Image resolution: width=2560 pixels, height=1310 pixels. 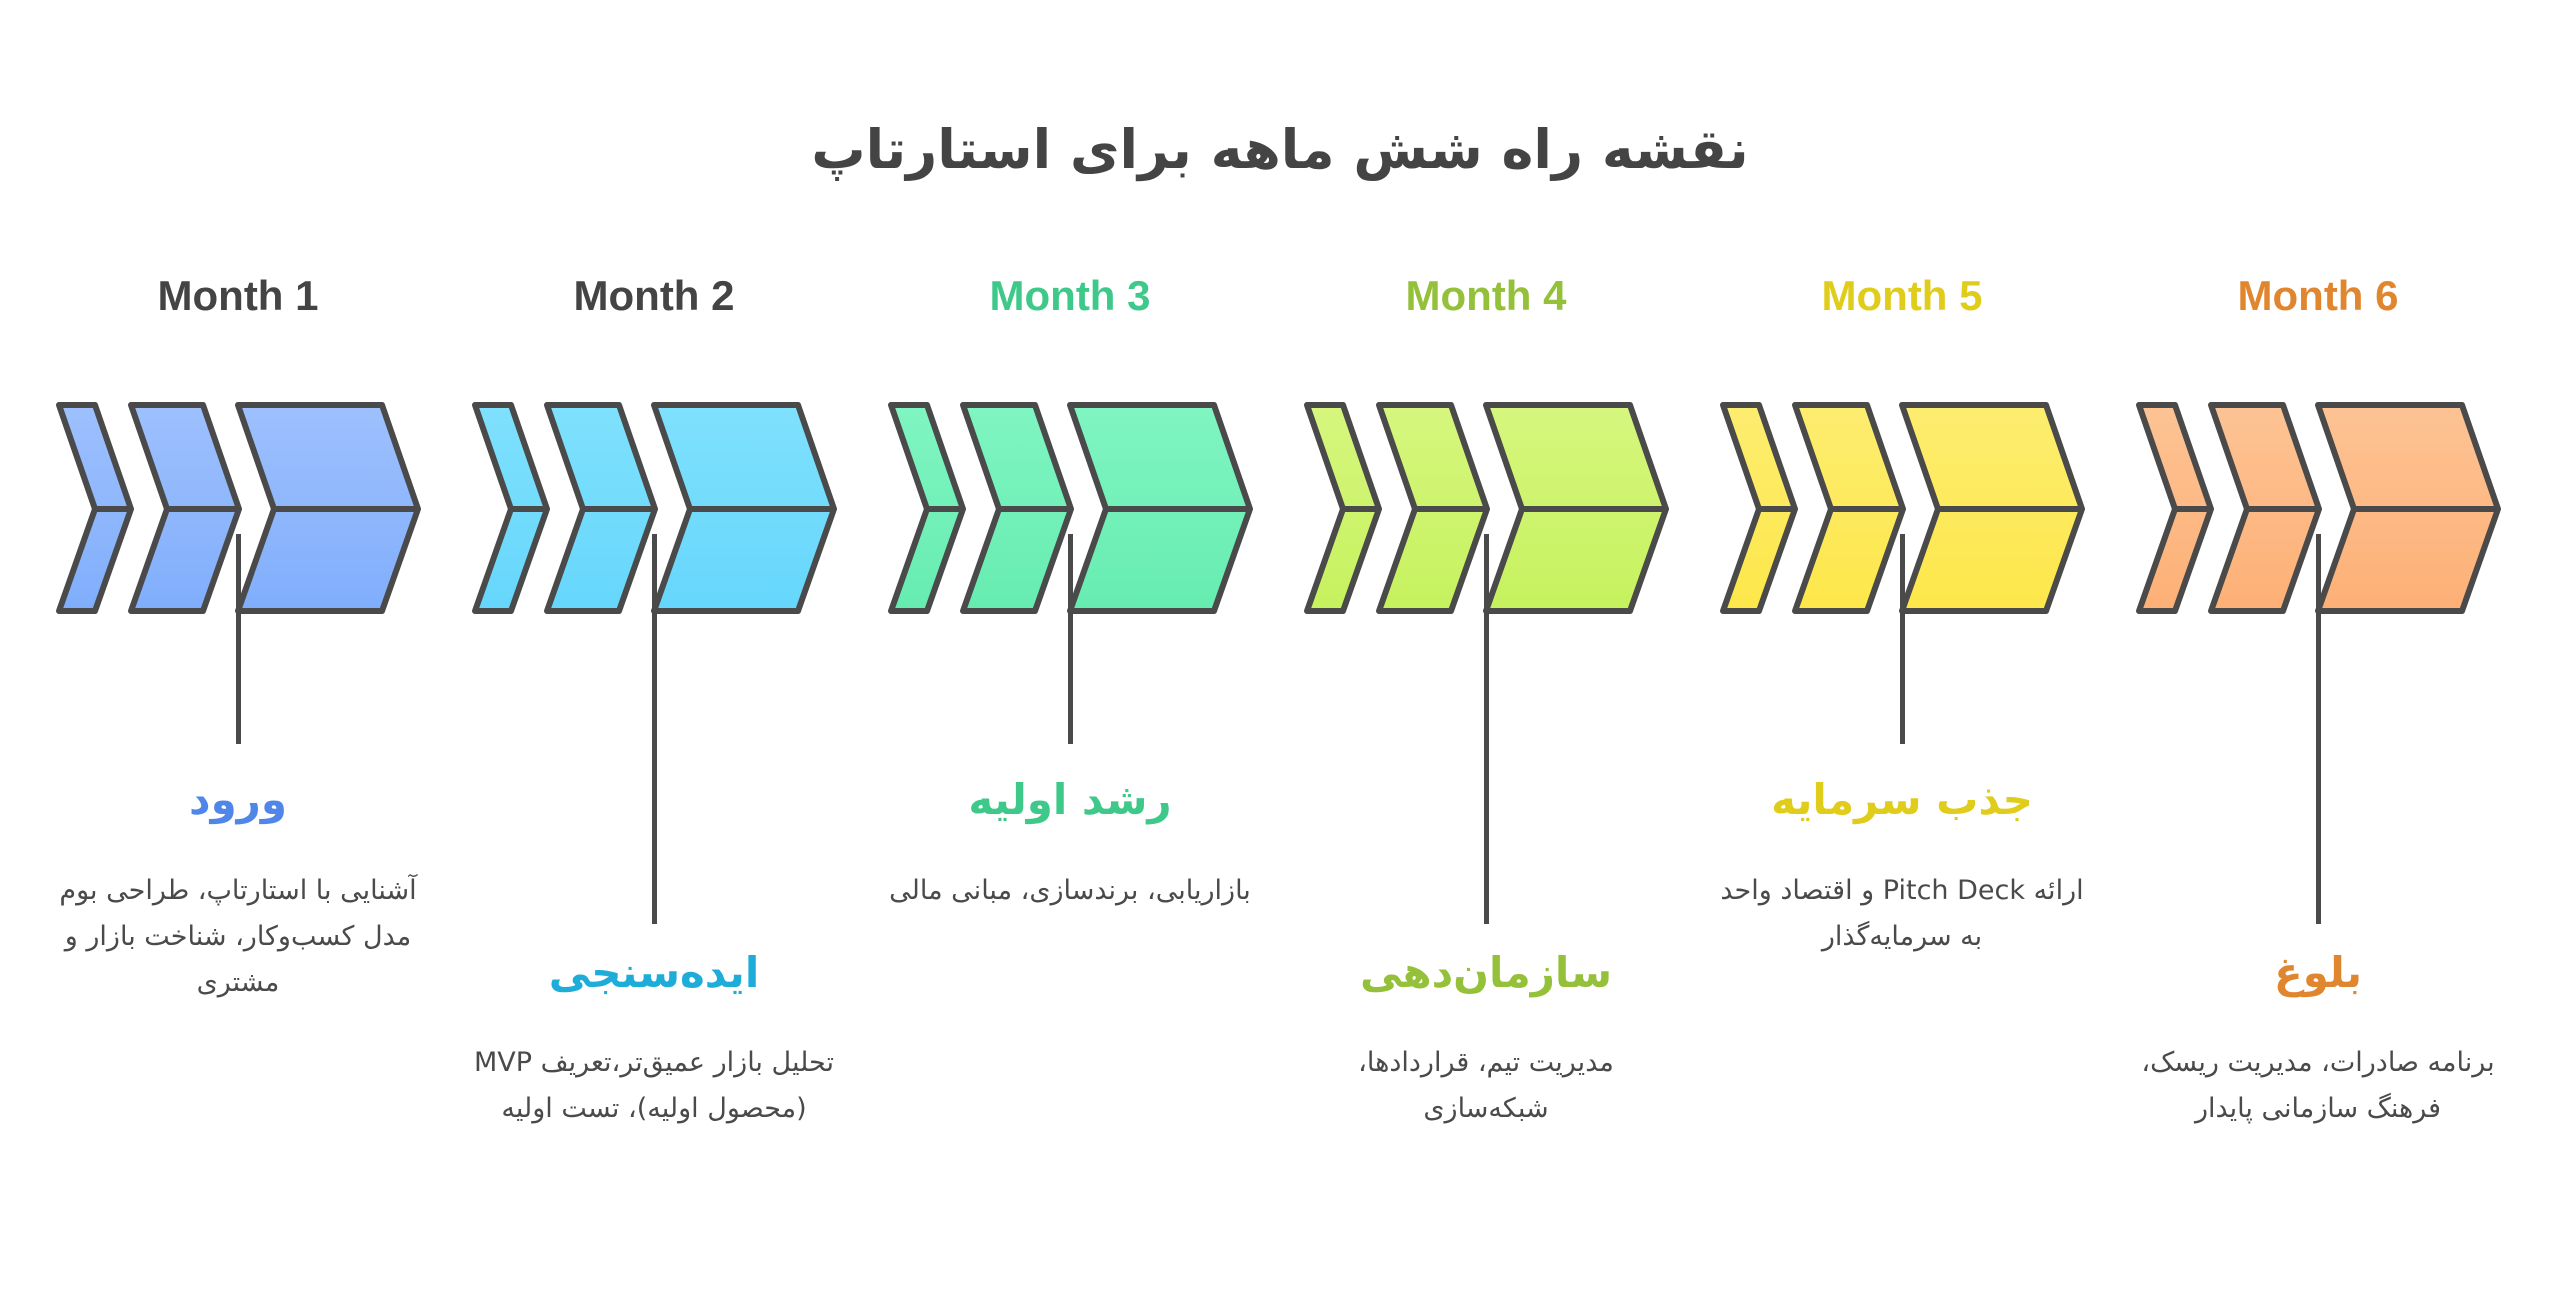 I want to click on month-label: Month 3, so click(x=1070, y=295).